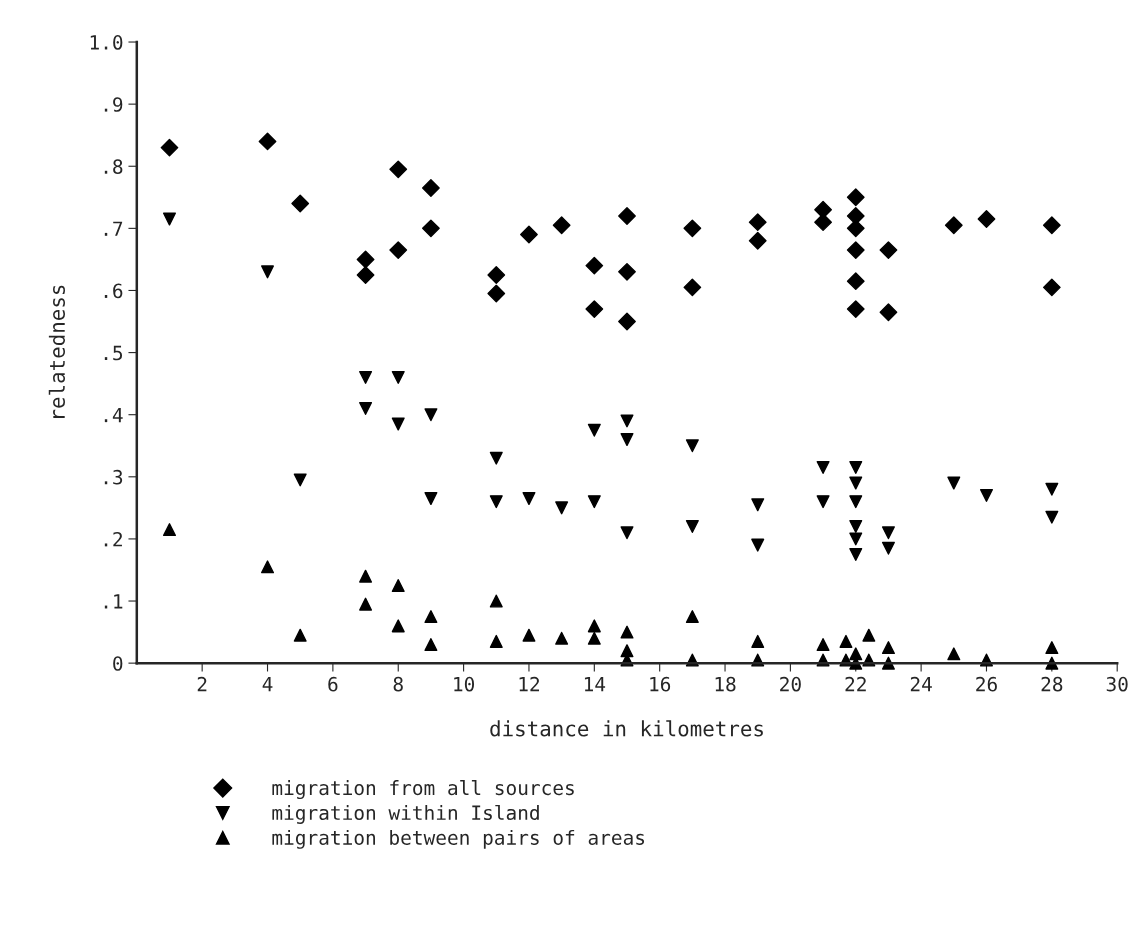  What do you see at coordinates (398, 684) in the screenshot?
I see `x-tick-label: 8` at bounding box center [398, 684].